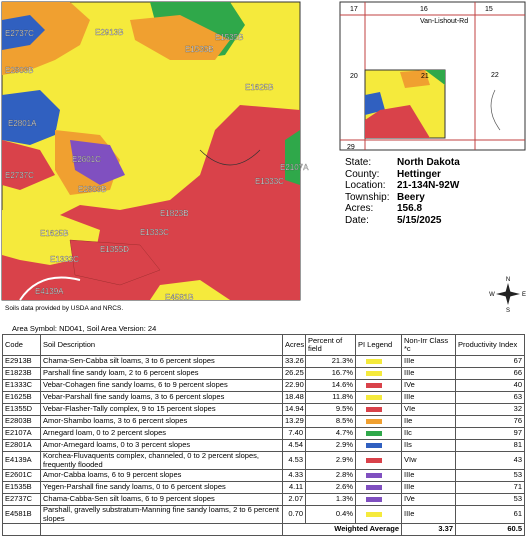 The width and height of the screenshot is (530, 559). Describe the element at coordinates (294, 514) in the screenshot. I see `acres: 0.70` at that location.